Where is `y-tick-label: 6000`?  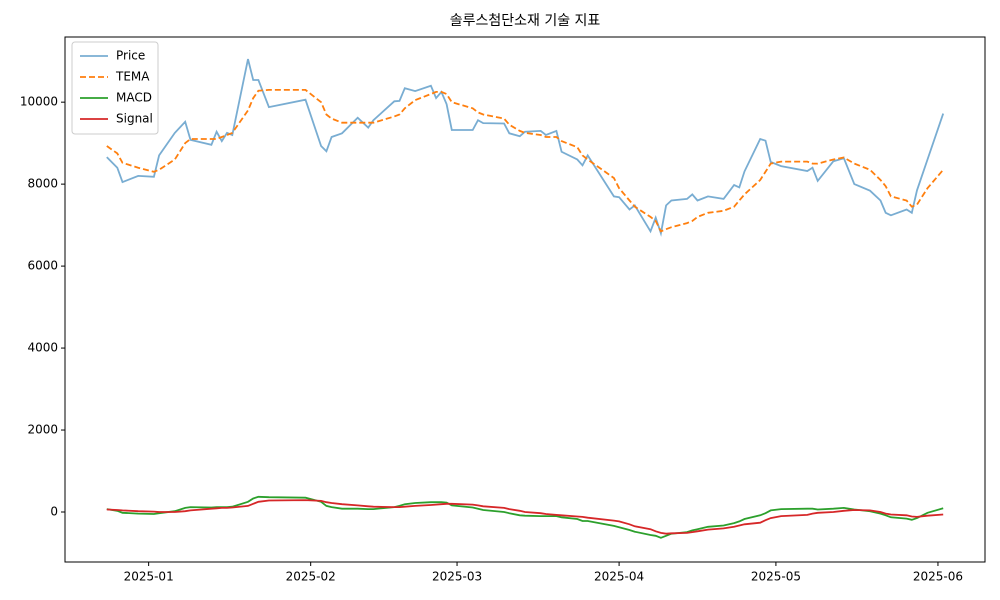
y-tick-label: 6000 is located at coordinates (42, 266).